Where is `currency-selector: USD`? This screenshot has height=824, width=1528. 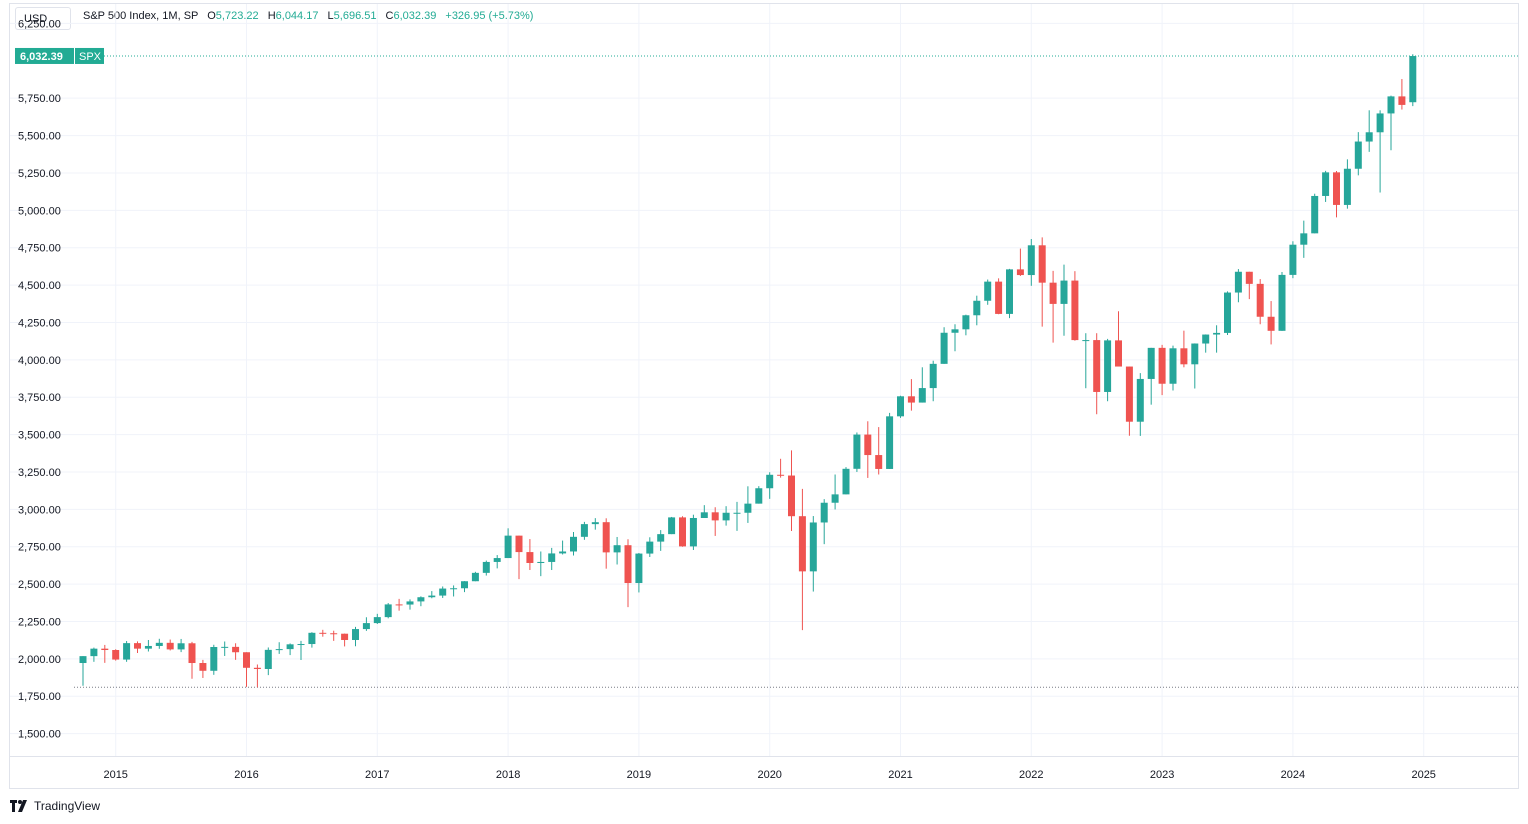 currency-selector: USD is located at coordinates (43, 18).